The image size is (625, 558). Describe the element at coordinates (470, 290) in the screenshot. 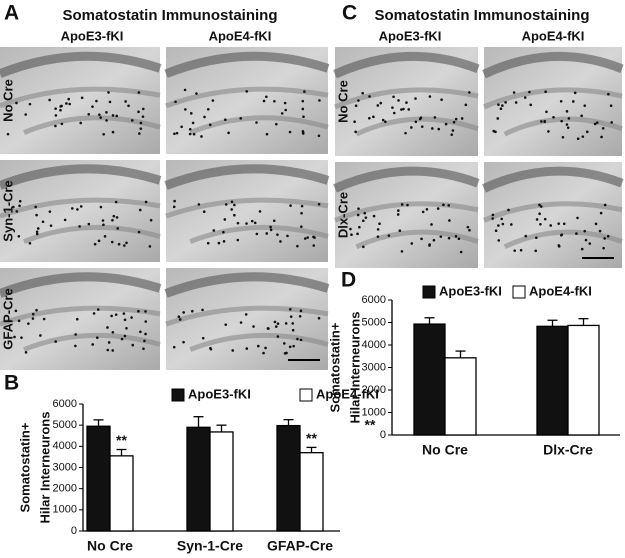

I see `legend-label: ApoE3-fKI` at that location.